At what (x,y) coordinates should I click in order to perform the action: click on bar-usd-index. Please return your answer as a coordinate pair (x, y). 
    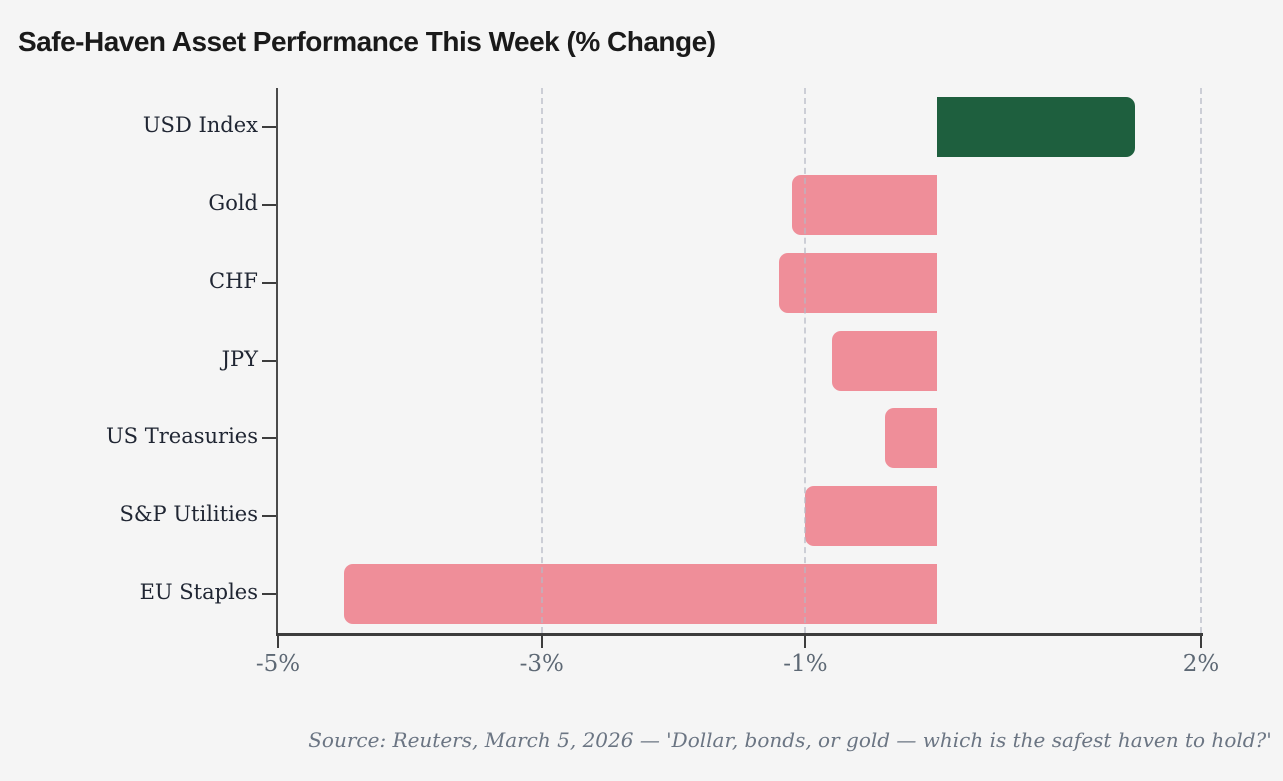
    Looking at the image, I should click on (1036, 126).